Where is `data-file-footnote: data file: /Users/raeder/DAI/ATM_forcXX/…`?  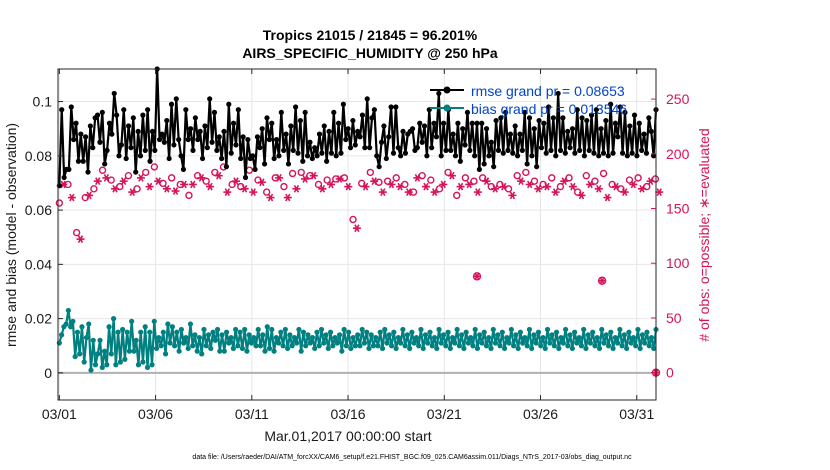 data-file-footnote: data file: /Users/raeder/DAI/ATM_forcXX/… is located at coordinates (412, 457).